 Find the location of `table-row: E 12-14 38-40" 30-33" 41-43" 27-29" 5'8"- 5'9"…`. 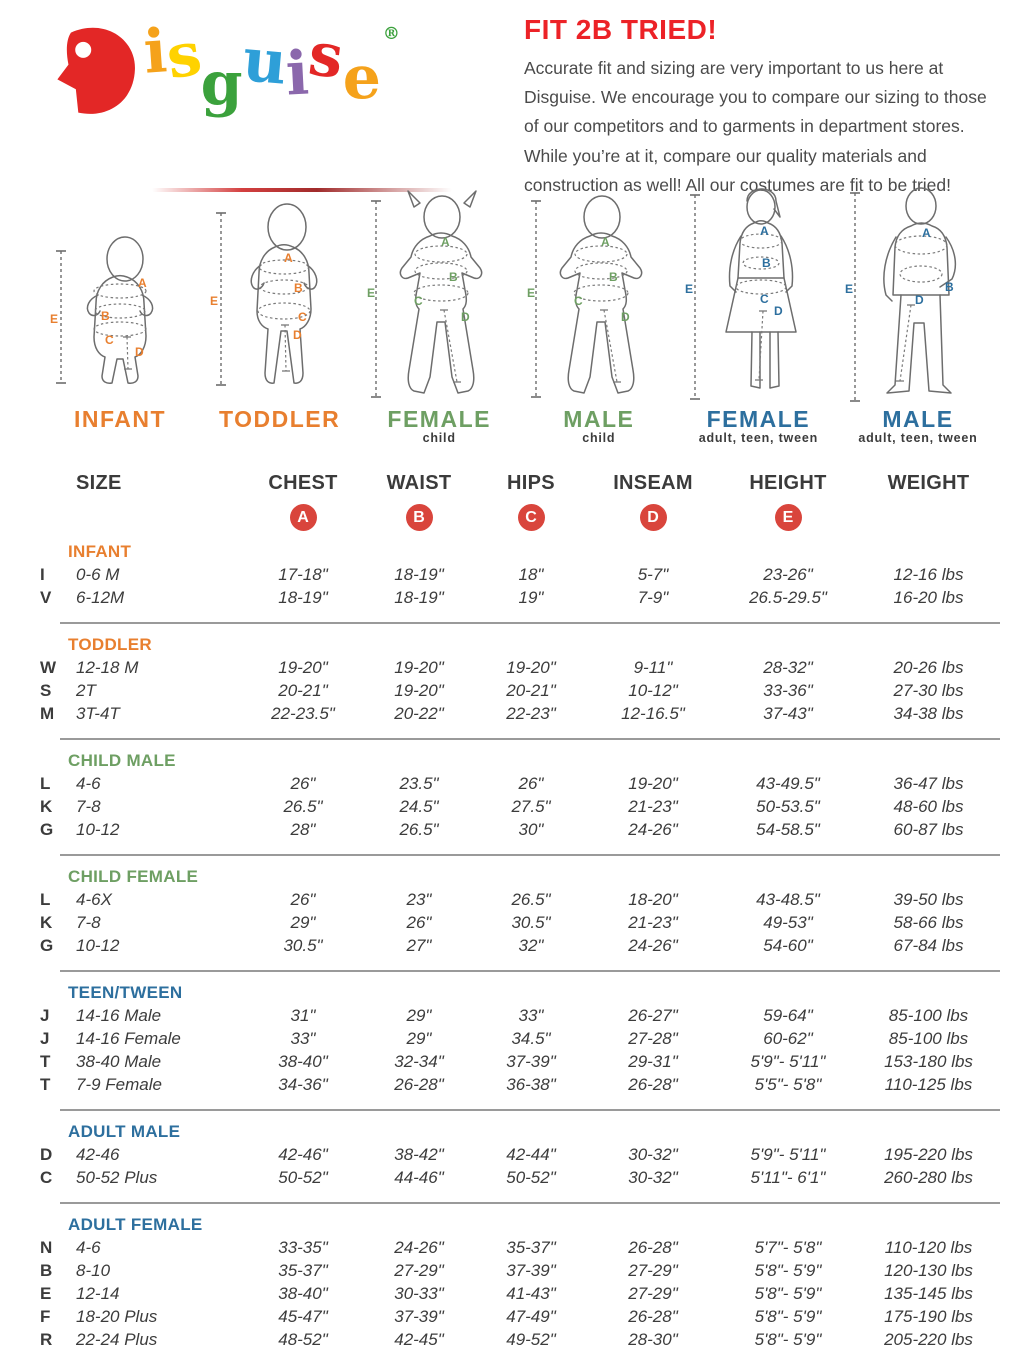

table-row: E 12-14 38-40" 30-33" 41-43" 27-29" 5'8"- 5'9"… is located at coordinates (519, 1293).